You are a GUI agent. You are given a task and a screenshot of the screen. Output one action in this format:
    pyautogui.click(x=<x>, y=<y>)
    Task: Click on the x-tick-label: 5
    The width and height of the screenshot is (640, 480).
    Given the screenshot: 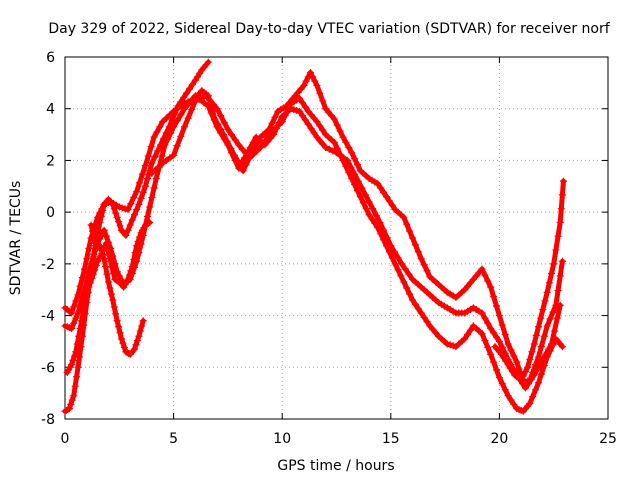 What is the action you would take?
    pyautogui.click(x=173, y=439)
    